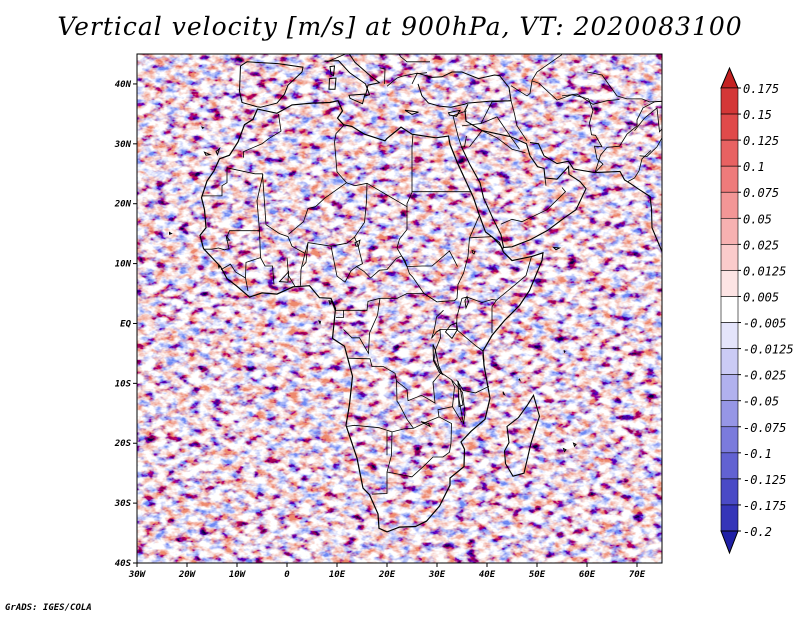 The width and height of the screenshot is (800, 618). Describe the element at coordinates (123, 444) in the screenshot. I see `lat-tick-label: 20S` at that location.